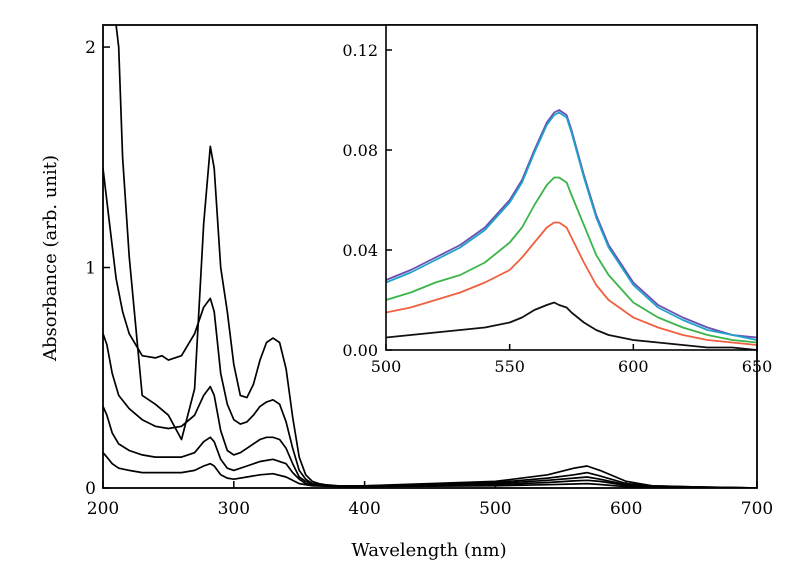 Image resolution: width=800 pixels, height=573 pixels. Describe the element at coordinates (509, 366) in the screenshot. I see `inset-x-tick-label: 550` at that location.